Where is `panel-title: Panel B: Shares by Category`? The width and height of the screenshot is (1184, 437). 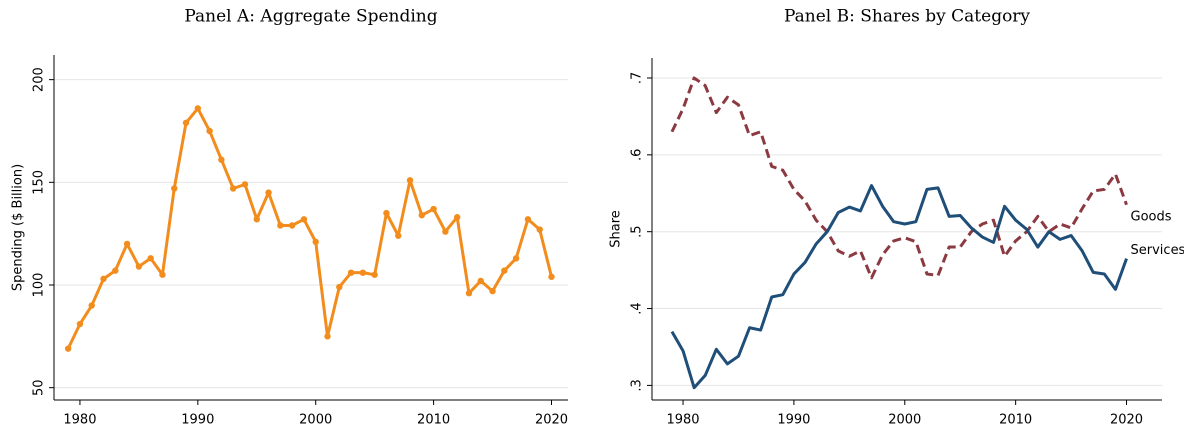
panel-title: Panel B: Shares by Category is located at coordinates (907, 17).